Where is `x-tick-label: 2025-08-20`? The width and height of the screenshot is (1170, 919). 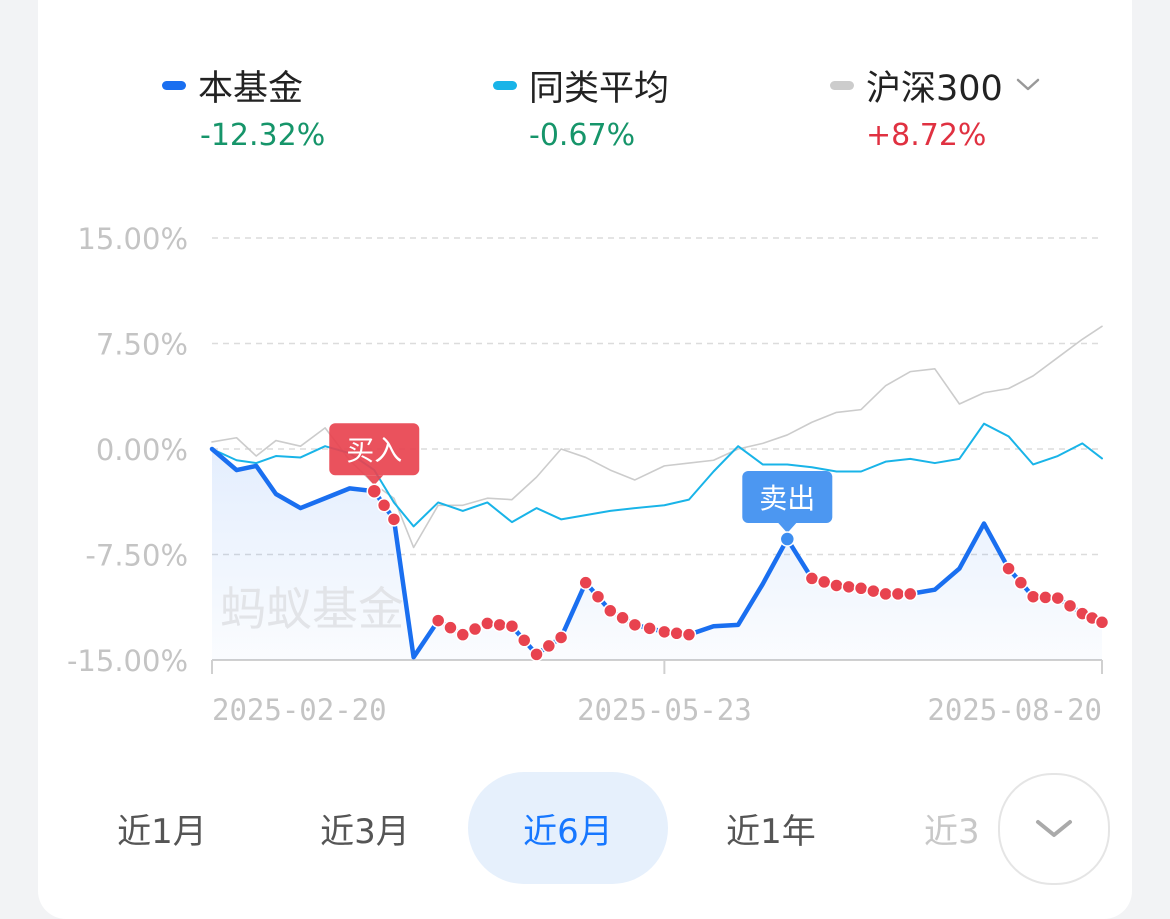 x-tick-label: 2025-08-20 is located at coordinates (1014, 710).